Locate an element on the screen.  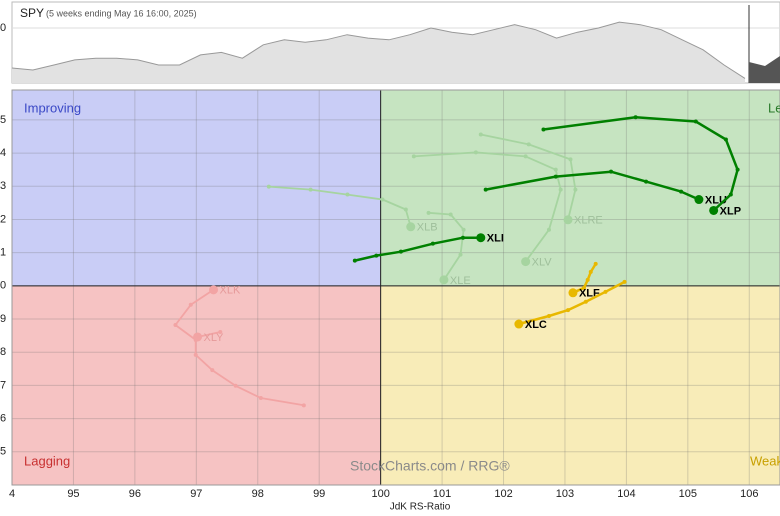
series-label: XLV is located at coordinates (542, 263).